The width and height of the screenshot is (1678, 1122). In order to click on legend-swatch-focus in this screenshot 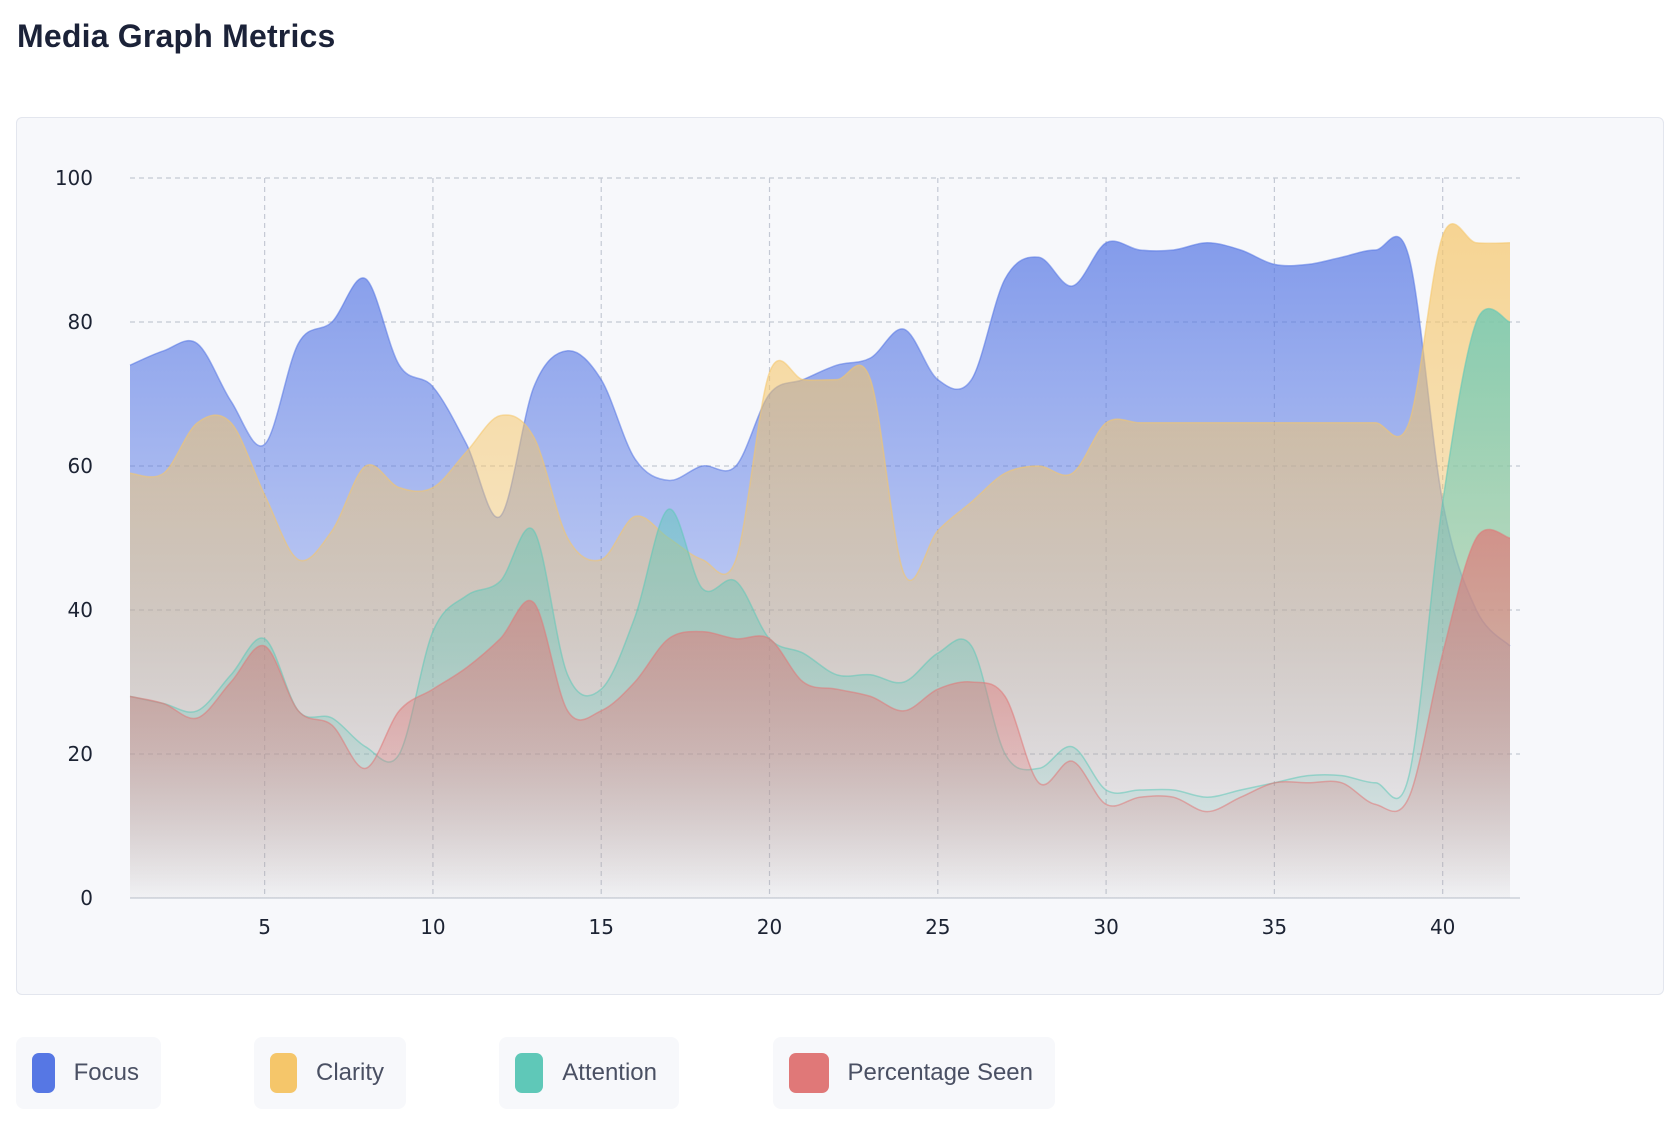, I will do `click(43, 1073)`.